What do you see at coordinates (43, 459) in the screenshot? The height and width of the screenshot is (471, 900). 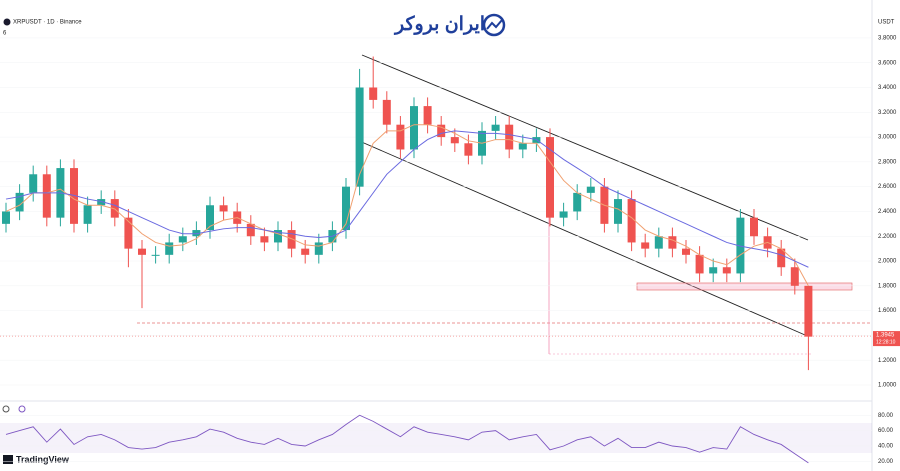 I see `footer-brand: TradingView` at bounding box center [43, 459].